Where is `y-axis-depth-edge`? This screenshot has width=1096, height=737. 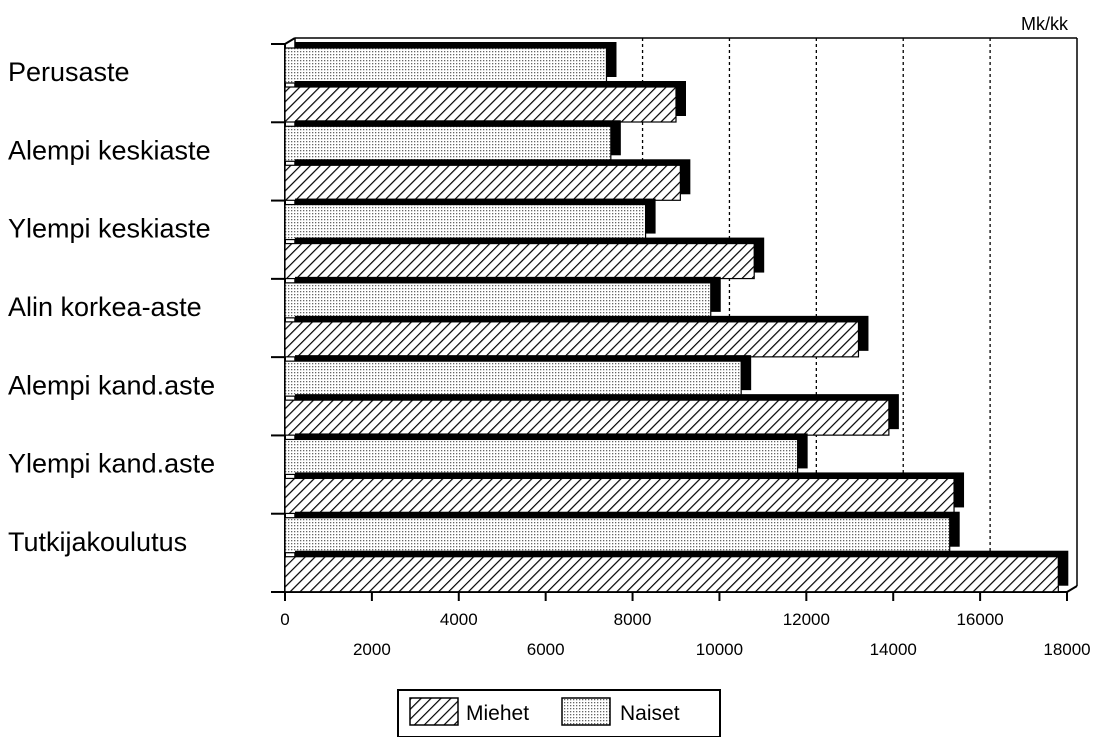
y-axis-depth-edge is located at coordinates (290, 41).